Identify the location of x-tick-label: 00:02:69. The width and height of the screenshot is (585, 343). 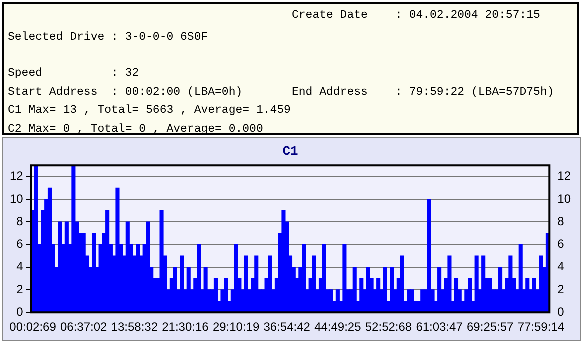
(33, 327).